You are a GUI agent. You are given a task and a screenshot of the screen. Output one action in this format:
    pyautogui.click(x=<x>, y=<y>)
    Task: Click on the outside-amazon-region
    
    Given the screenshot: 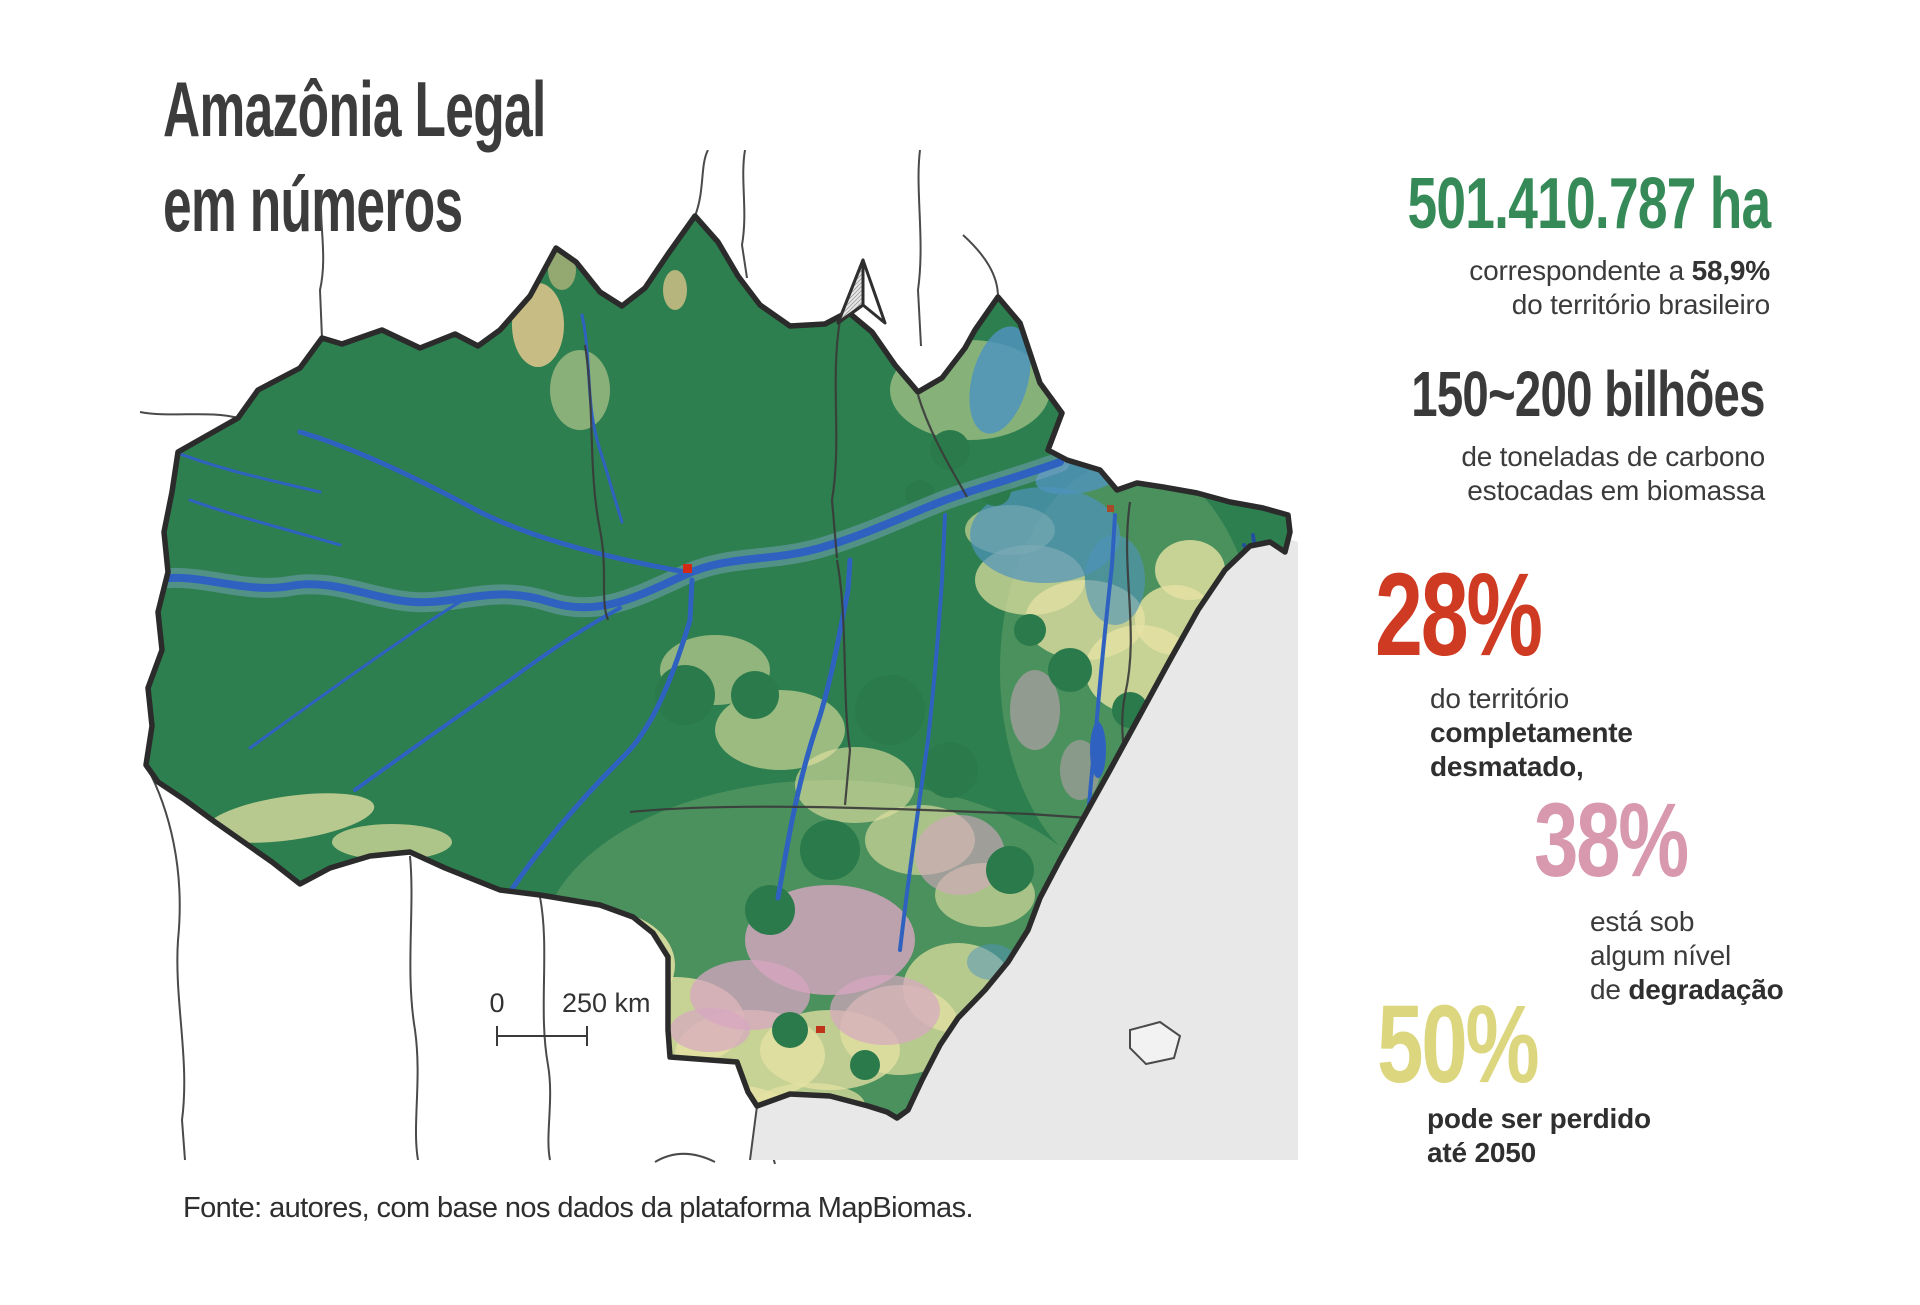 What is the action you would take?
    pyautogui.click(x=1024, y=848)
    